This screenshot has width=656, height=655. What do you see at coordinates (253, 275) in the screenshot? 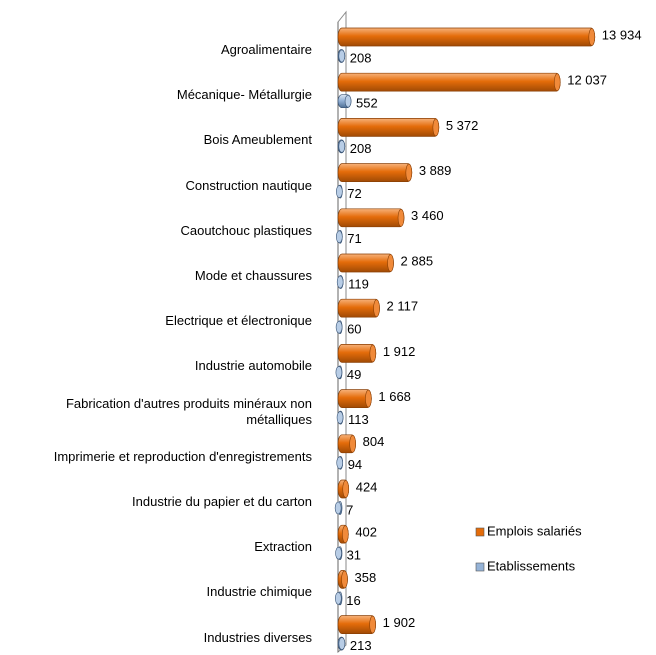
I see `category-label: Mode et chaussures` at bounding box center [253, 275].